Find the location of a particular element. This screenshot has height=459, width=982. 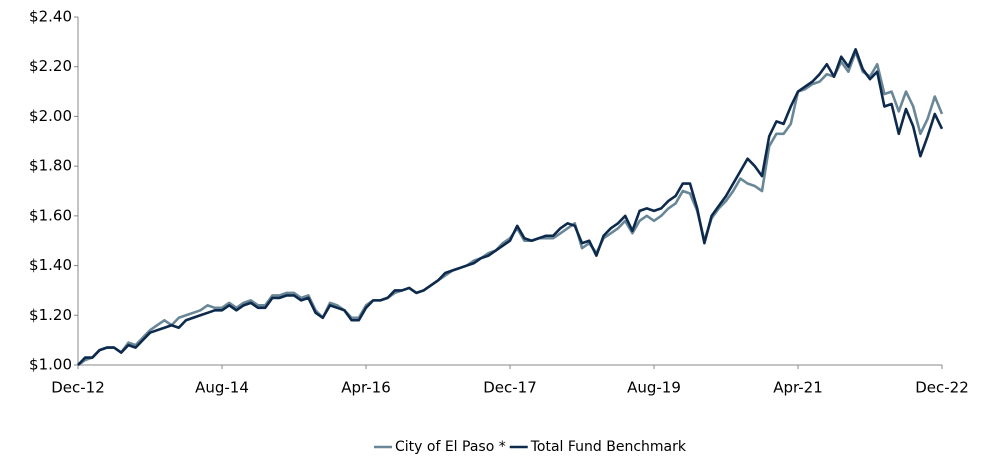

y-tick-label: $1.00 is located at coordinates (50, 365).